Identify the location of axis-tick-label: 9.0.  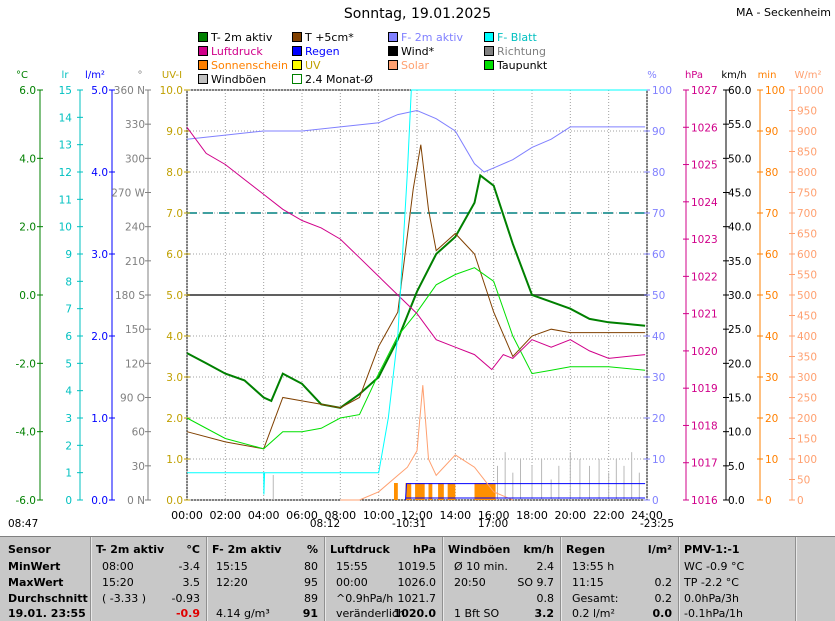
(174, 132).